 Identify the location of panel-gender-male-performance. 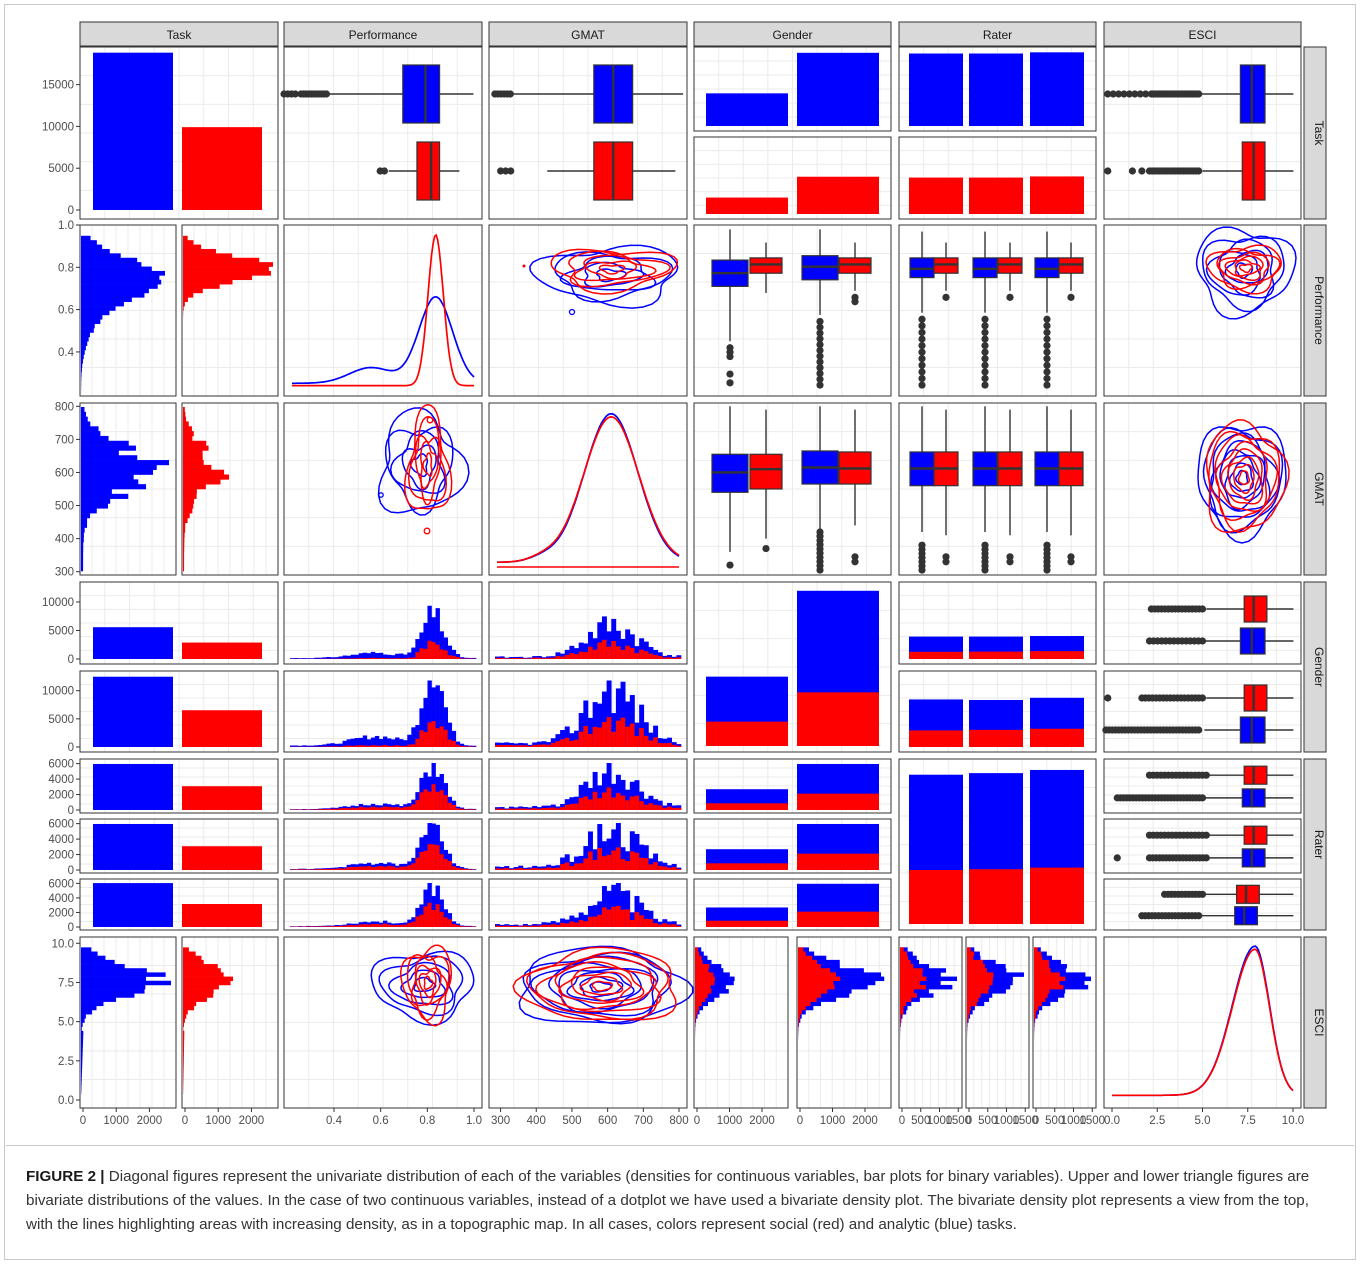
(383, 711).